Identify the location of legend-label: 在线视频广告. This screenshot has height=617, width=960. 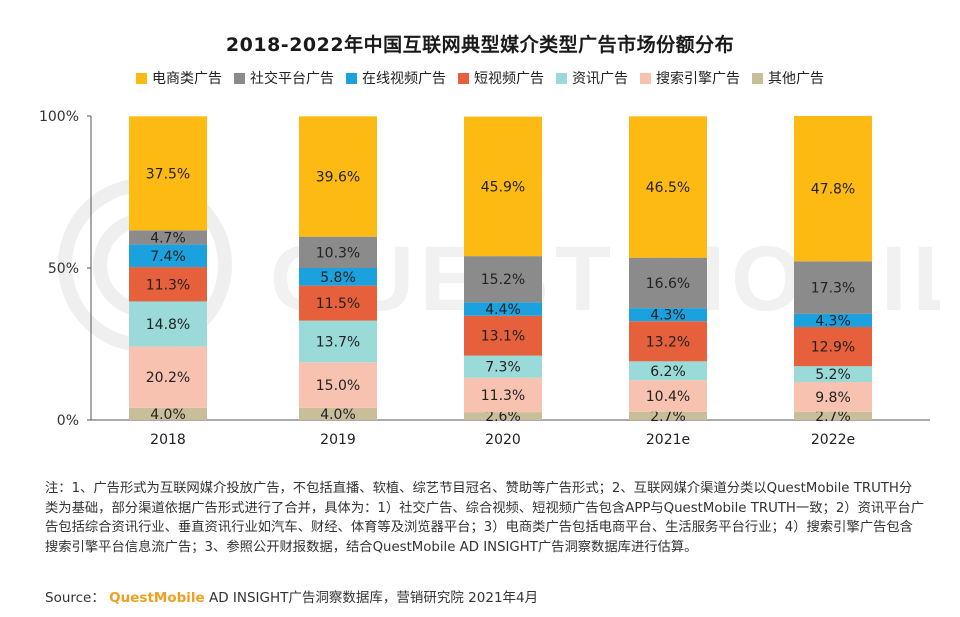
(404, 79).